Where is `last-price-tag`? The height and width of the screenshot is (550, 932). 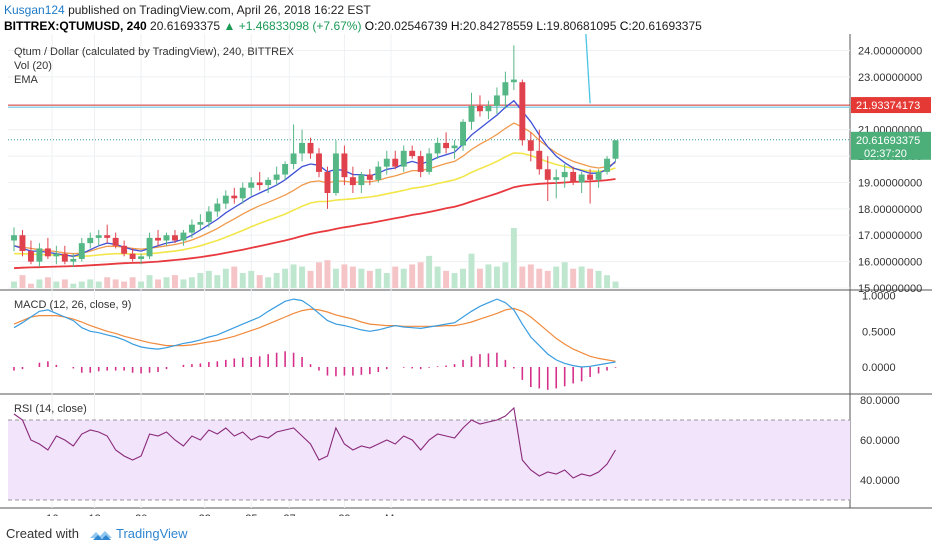
last-price-tag is located at coordinates (891, 145).